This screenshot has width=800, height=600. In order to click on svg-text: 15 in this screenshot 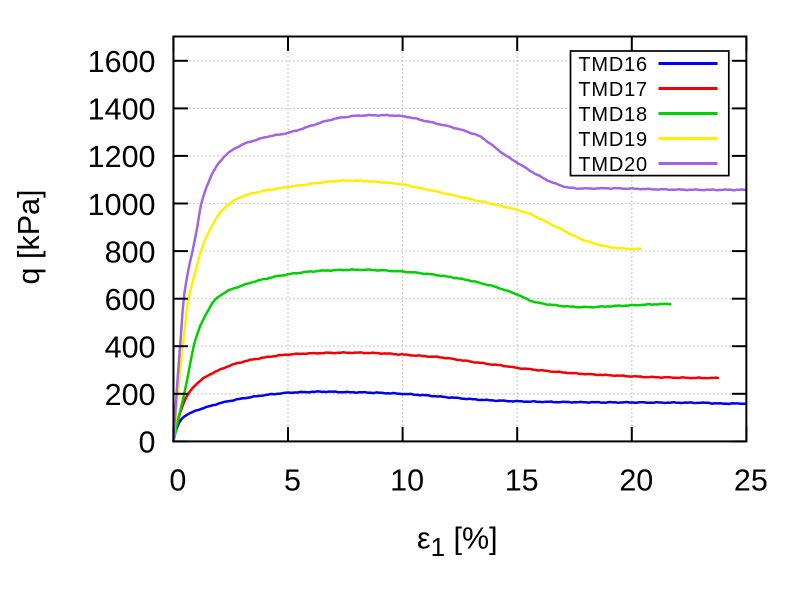, I will do `click(522, 481)`.